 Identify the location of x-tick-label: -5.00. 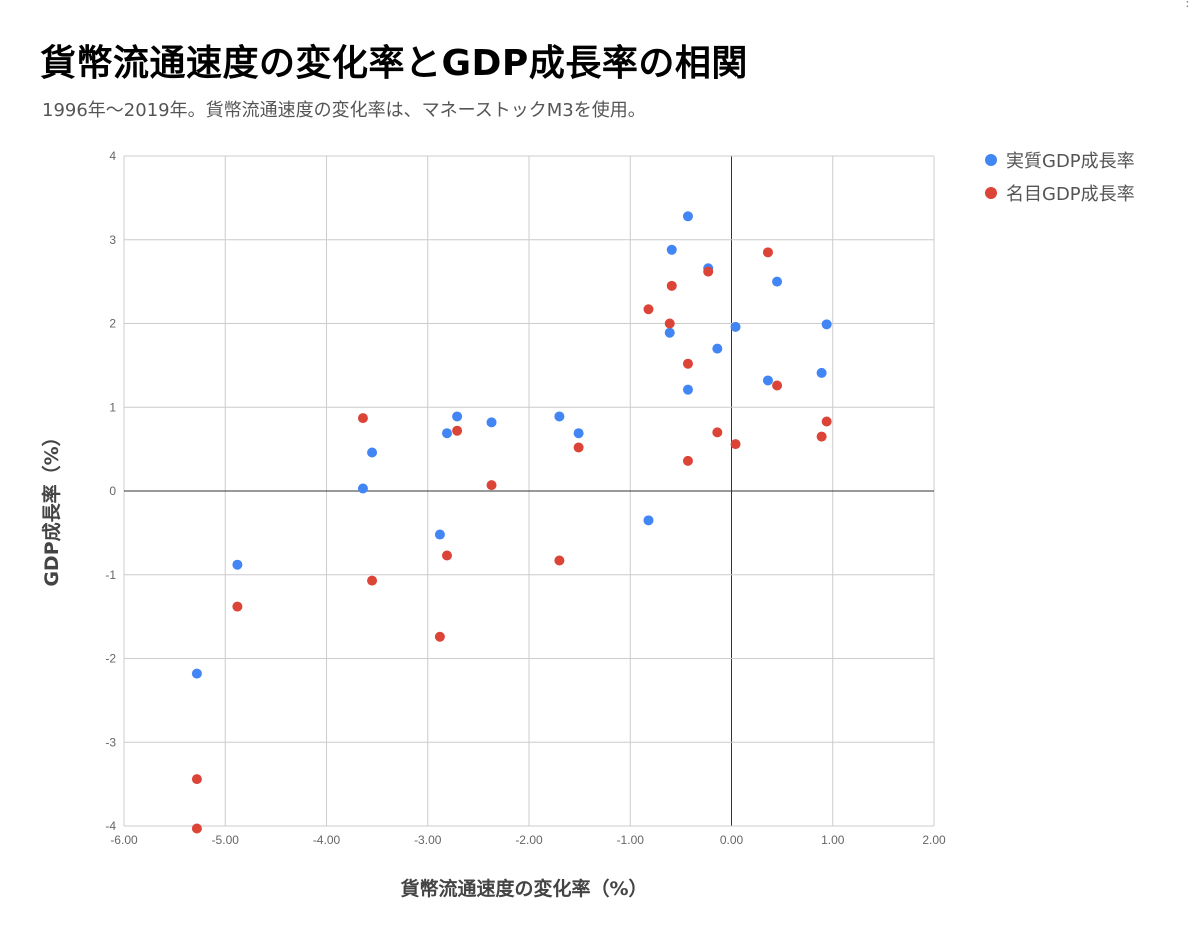
(226, 840).